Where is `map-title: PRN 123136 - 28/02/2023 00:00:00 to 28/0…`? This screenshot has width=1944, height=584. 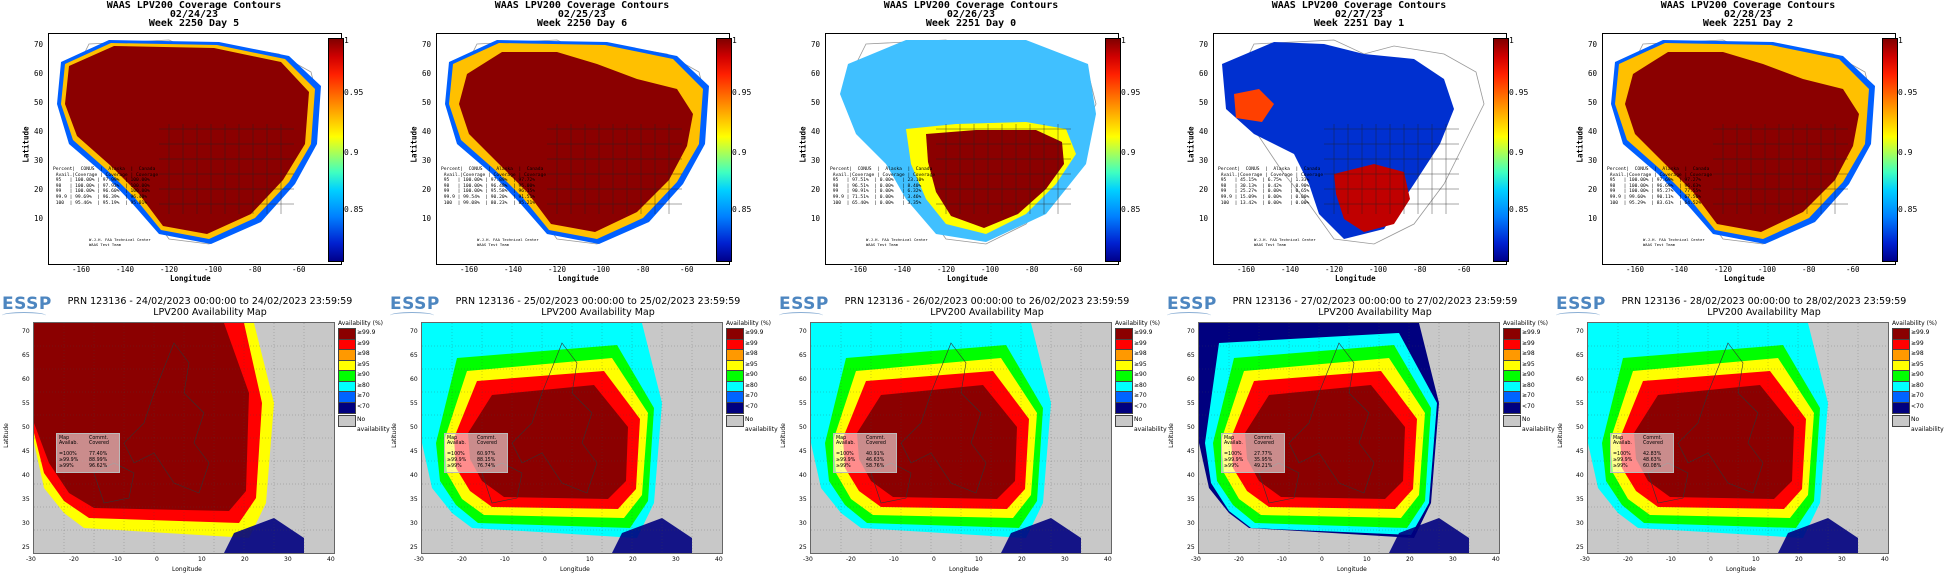
map-title: PRN 123136 - 28/02/2023 00:00:00 to 28/0… is located at coordinates (1764, 301).